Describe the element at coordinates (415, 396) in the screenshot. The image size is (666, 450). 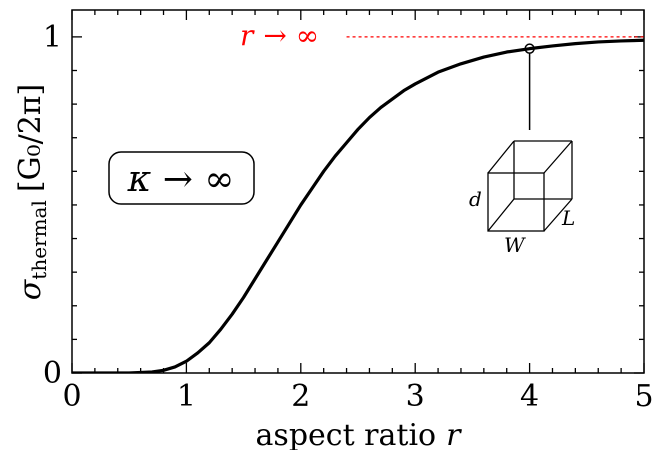
I see `x-tick-label: 3` at that location.